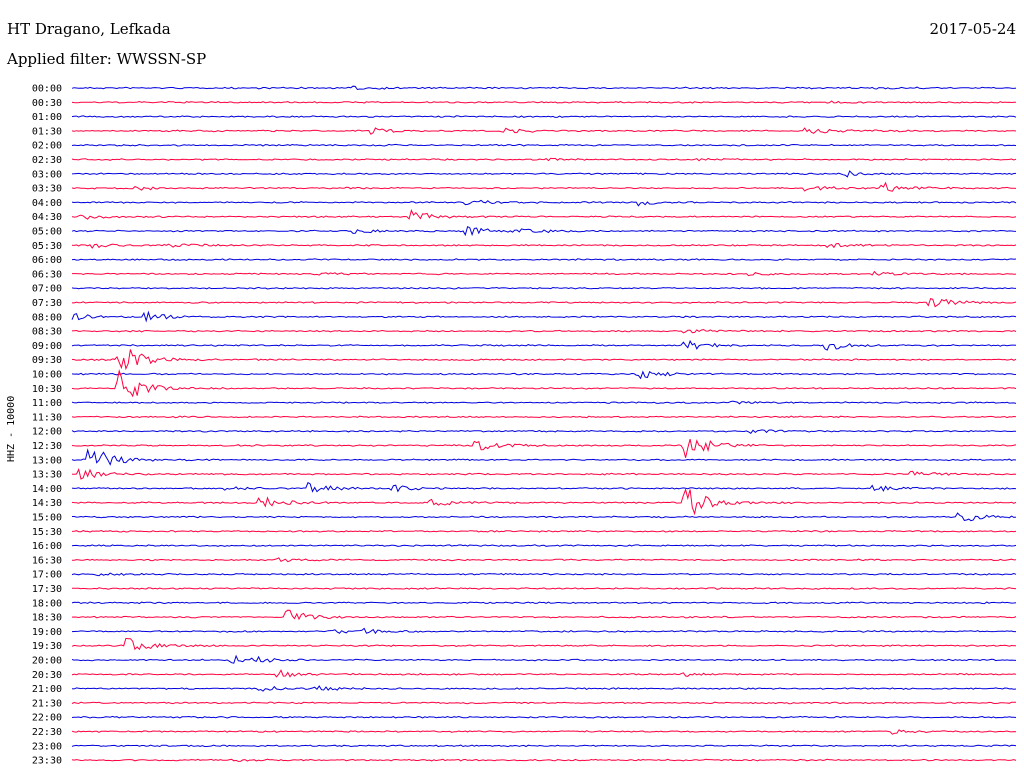  What do you see at coordinates (47, 746) in the screenshot?
I see `time-label: 23:00` at bounding box center [47, 746].